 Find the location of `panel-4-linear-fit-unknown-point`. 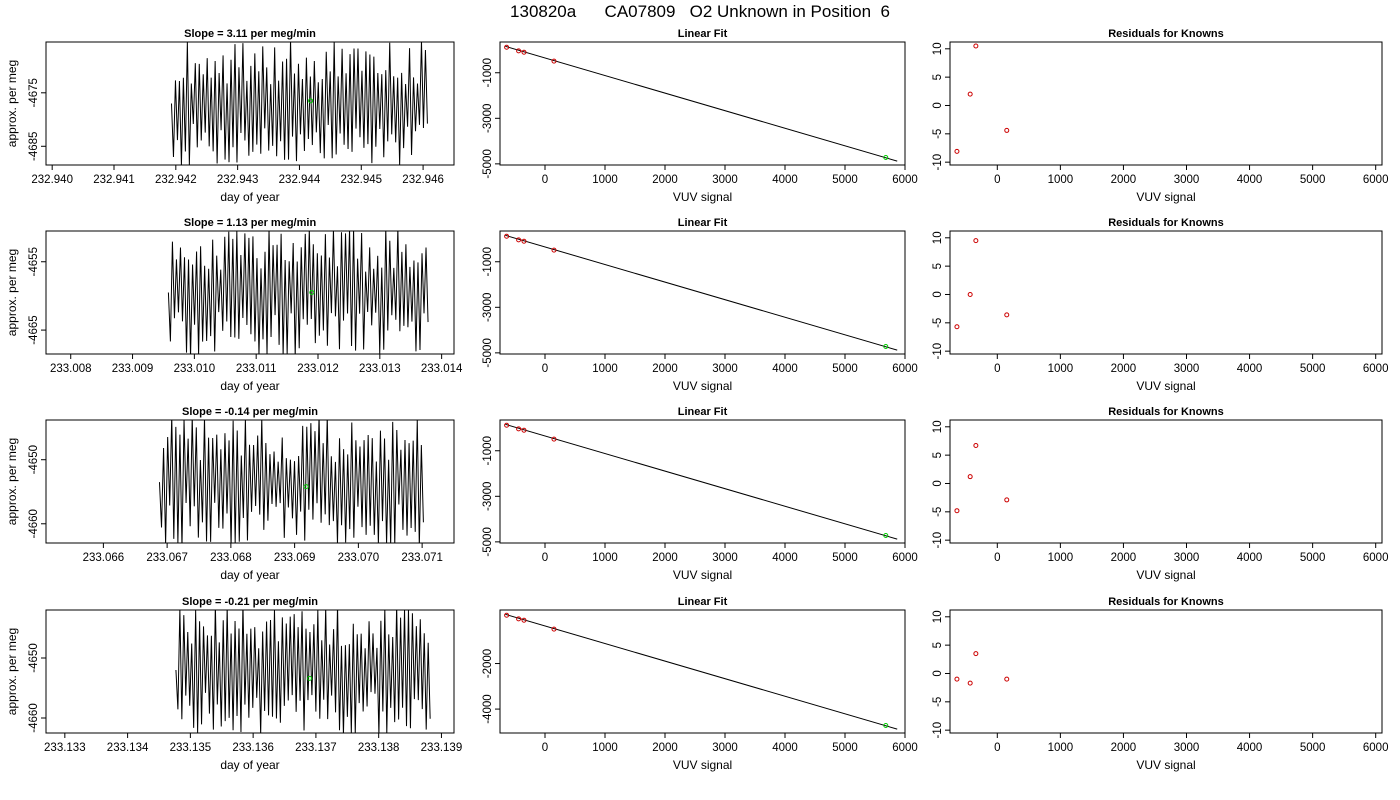

panel-4-linear-fit-unknown-point is located at coordinates (886, 725).